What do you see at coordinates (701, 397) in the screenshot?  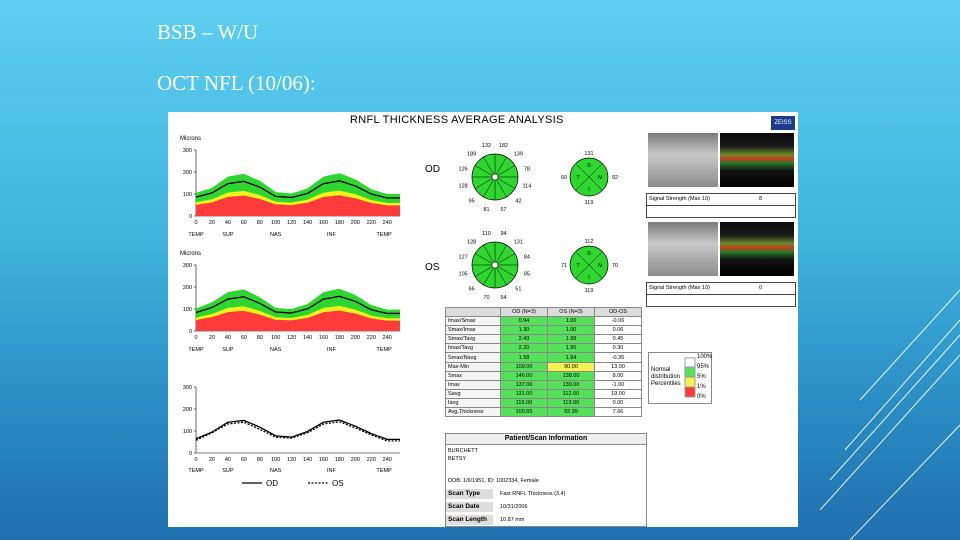 I see `legend-level: 0%` at bounding box center [701, 397].